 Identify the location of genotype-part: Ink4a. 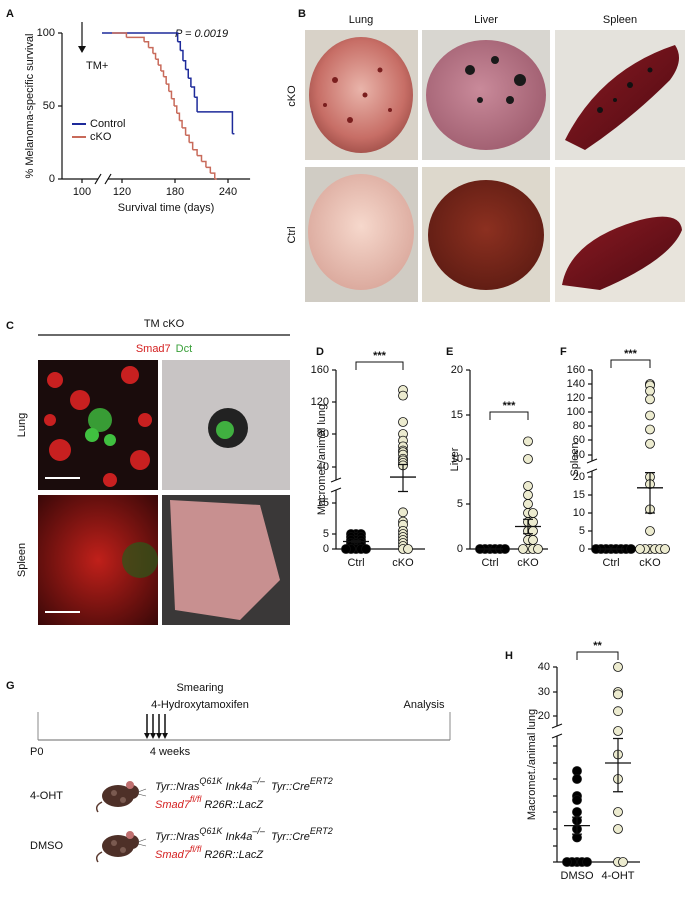
(237, 837).